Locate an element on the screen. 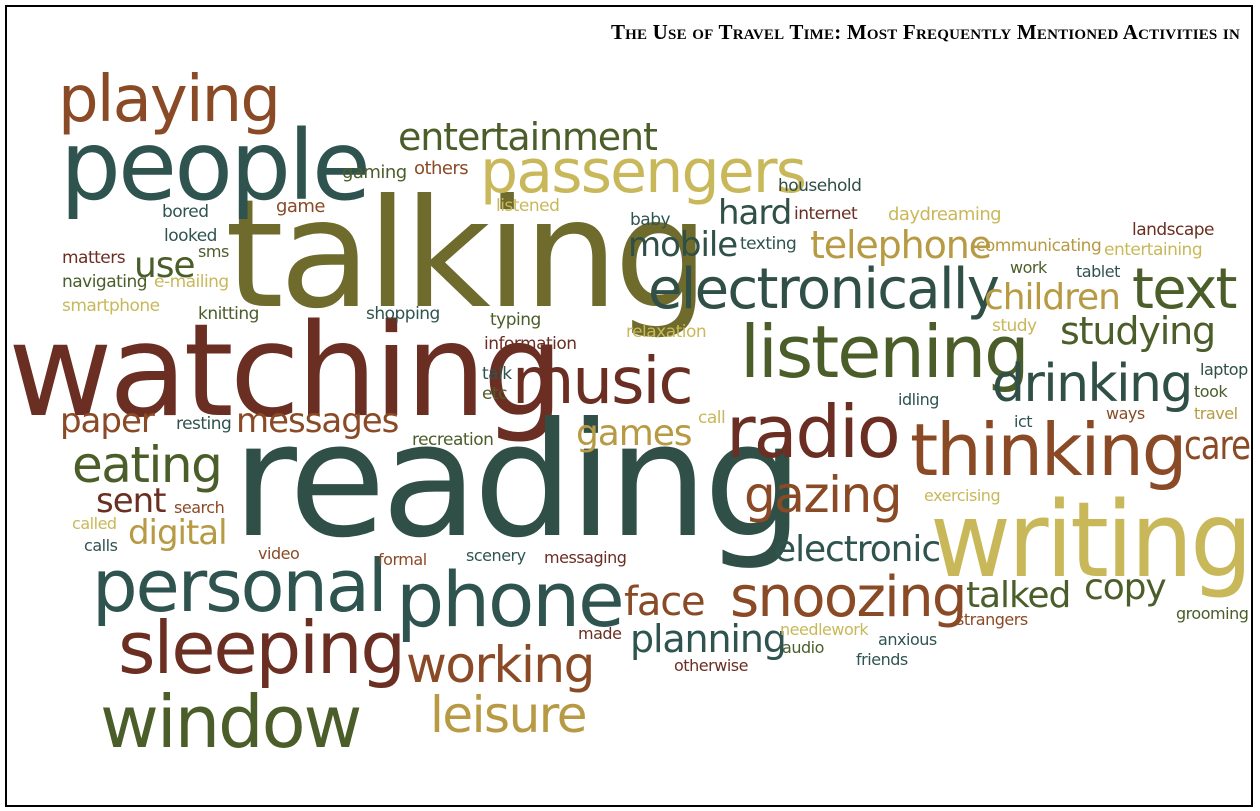 This screenshot has width=1260, height=811. word-others: others is located at coordinates (441, 168).